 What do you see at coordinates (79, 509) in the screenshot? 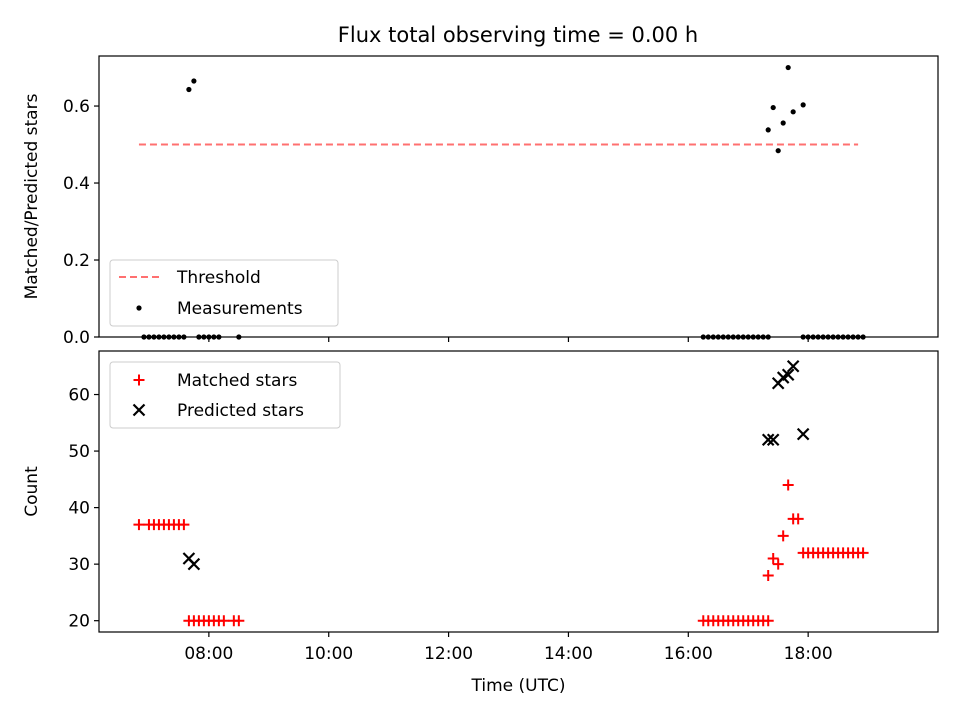
I see `bottom-ytick-label: 40` at bounding box center [79, 509].